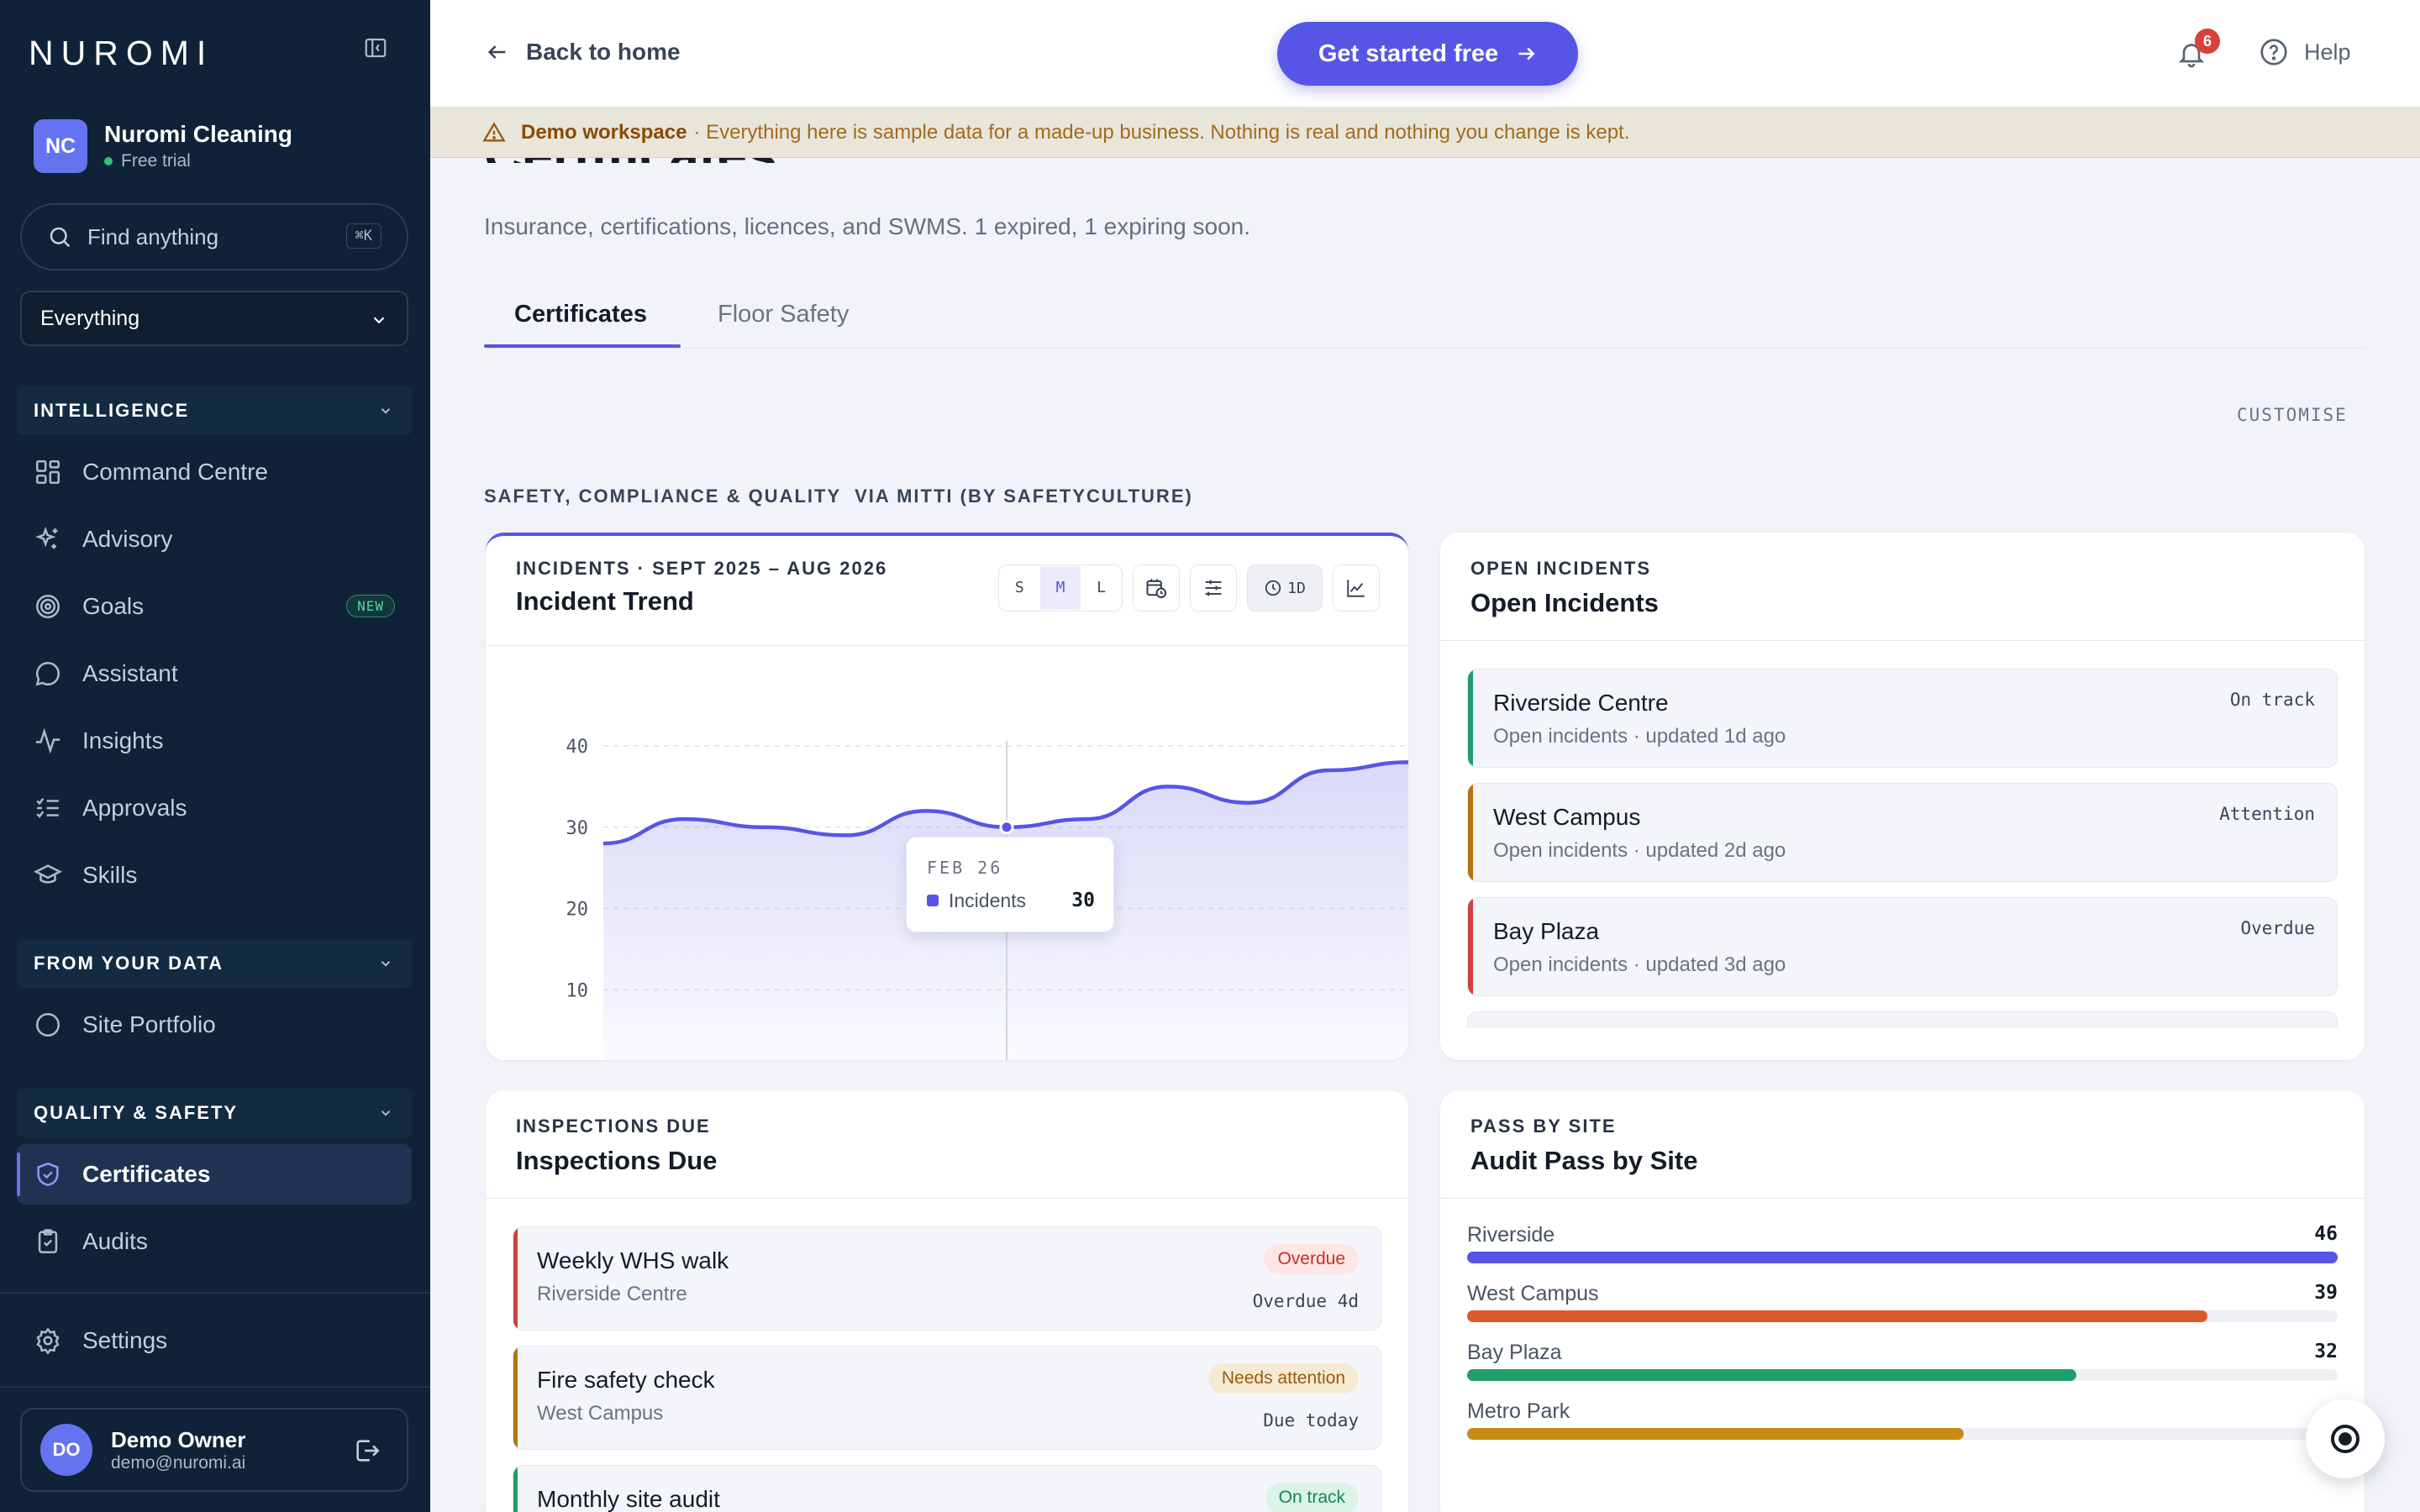 The height and width of the screenshot is (1512, 2420). What do you see at coordinates (2267, 814) in the screenshot?
I see `status-label: Attention` at bounding box center [2267, 814].